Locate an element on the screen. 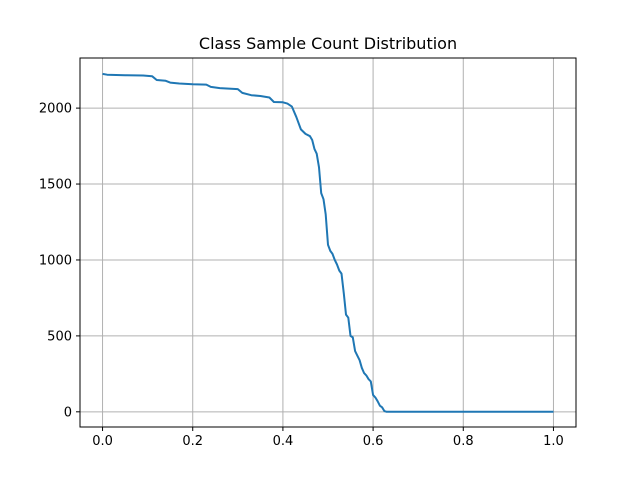 The height and width of the screenshot is (480, 640). y-tick-label: 500 is located at coordinates (59, 336).